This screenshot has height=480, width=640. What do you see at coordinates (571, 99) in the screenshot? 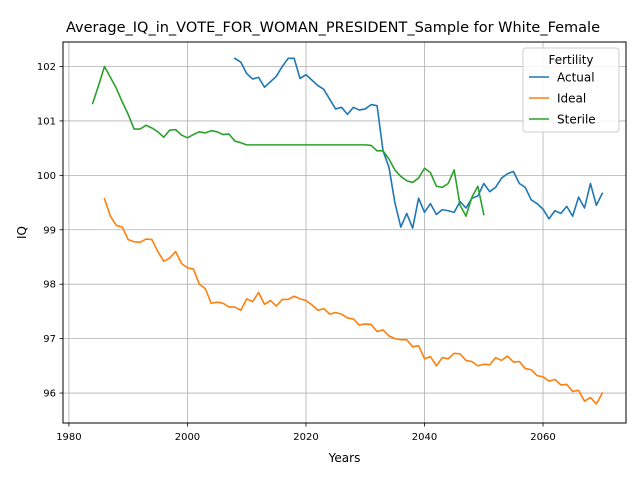
I see `legend-label-ideal: Ideal` at bounding box center [571, 99].